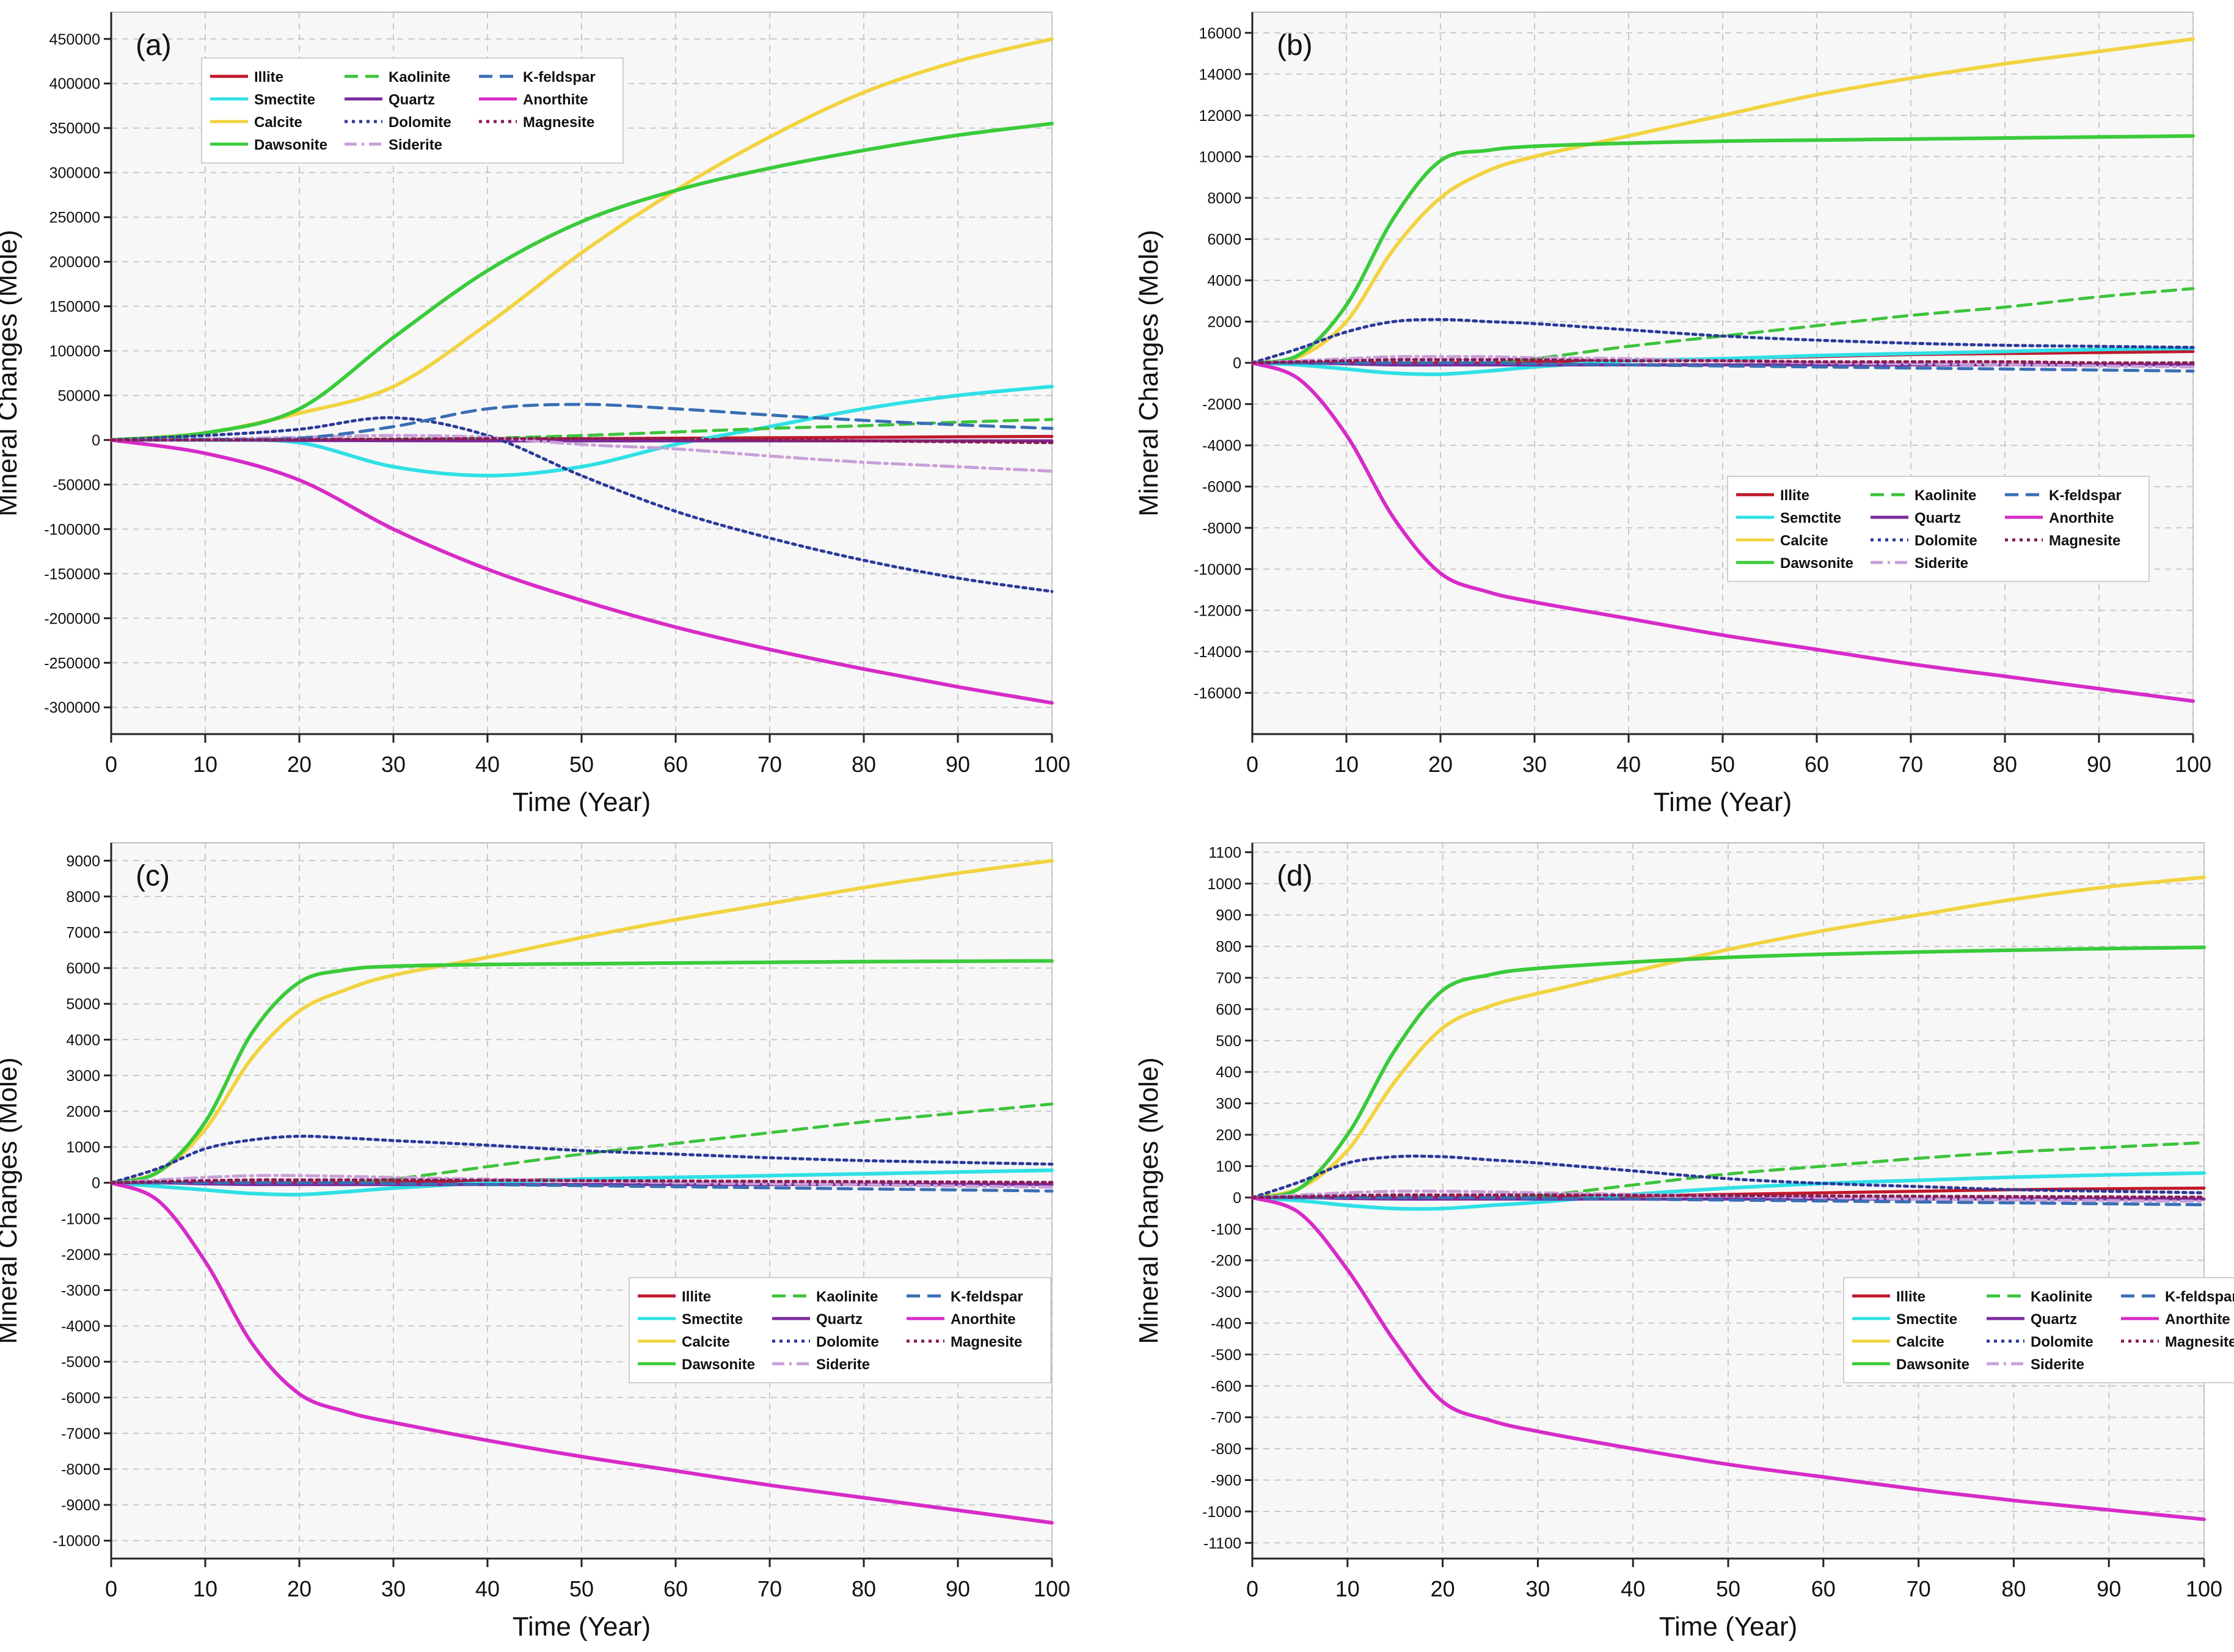 The image size is (2234, 1652). What do you see at coordinates (80, 1292) in the screenshot?
I see `y-tick-label: -3000` at bounding box center [80, 1292].